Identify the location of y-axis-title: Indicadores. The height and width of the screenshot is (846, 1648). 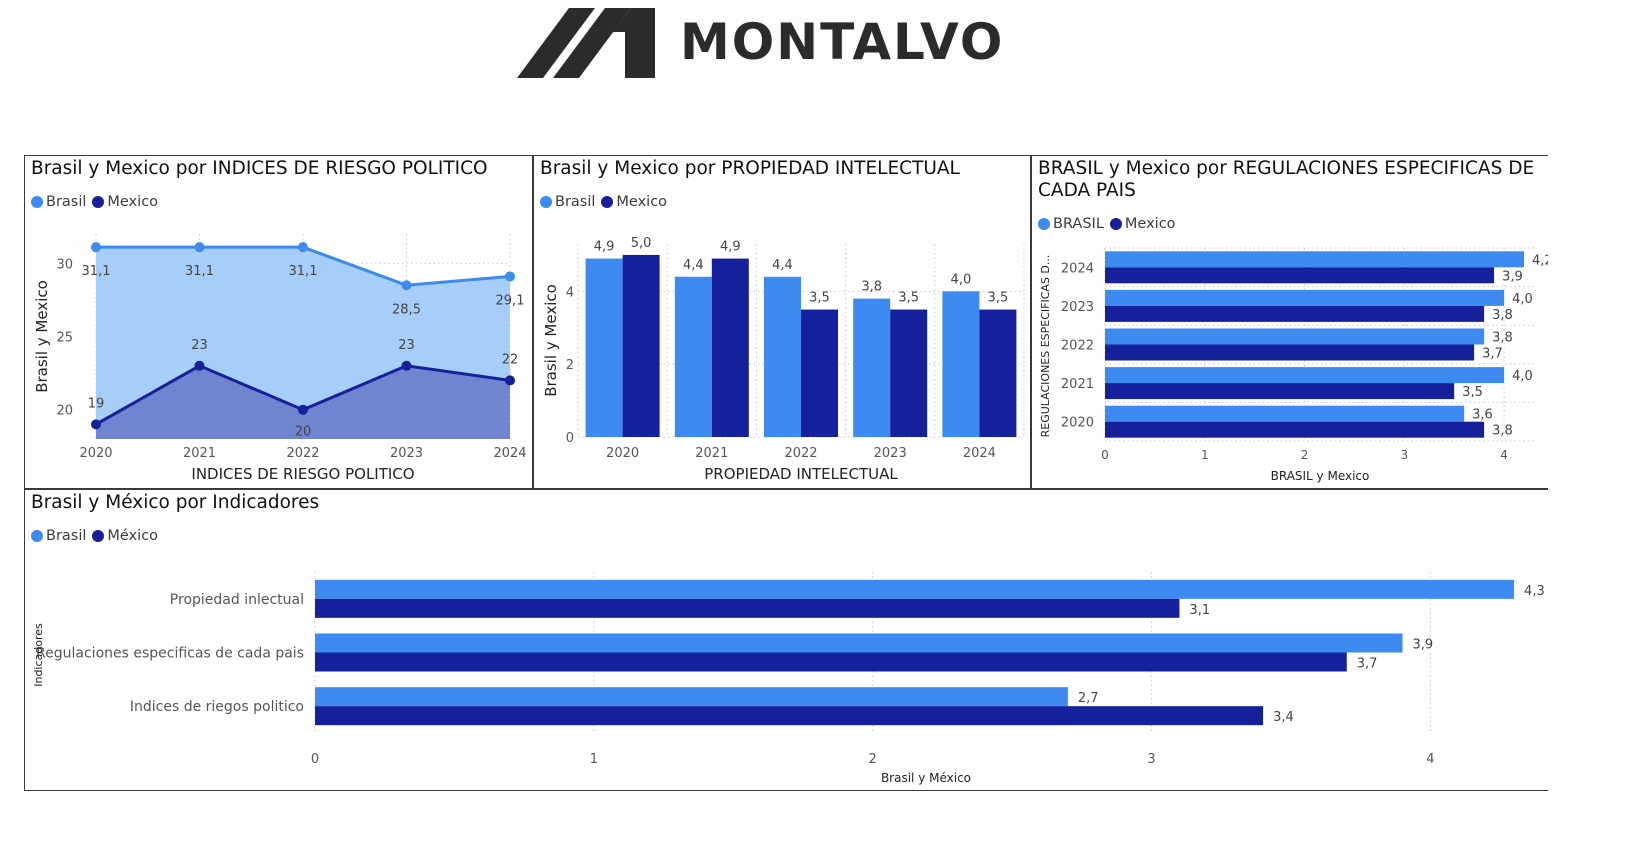
(38, 655).